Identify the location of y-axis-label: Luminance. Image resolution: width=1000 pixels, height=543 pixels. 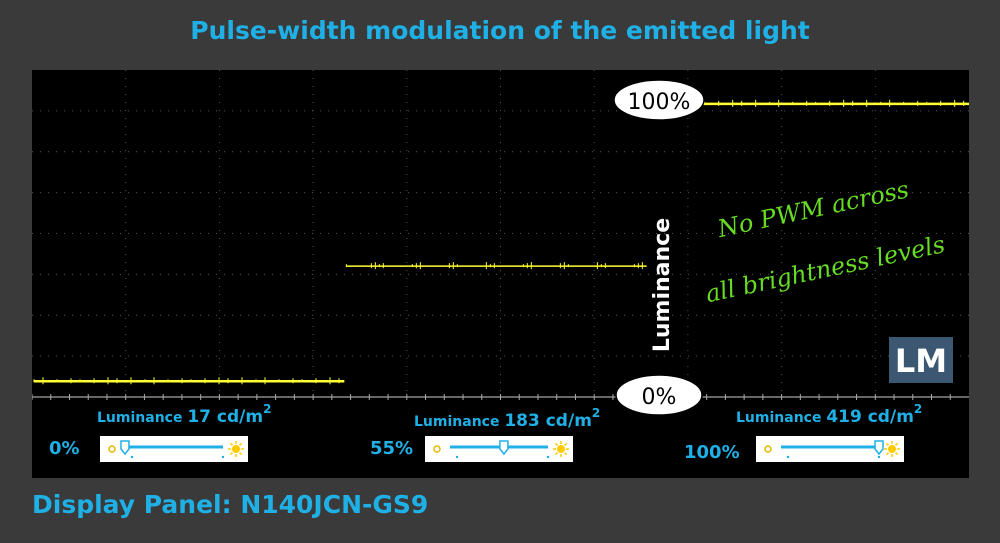
(662, 285).